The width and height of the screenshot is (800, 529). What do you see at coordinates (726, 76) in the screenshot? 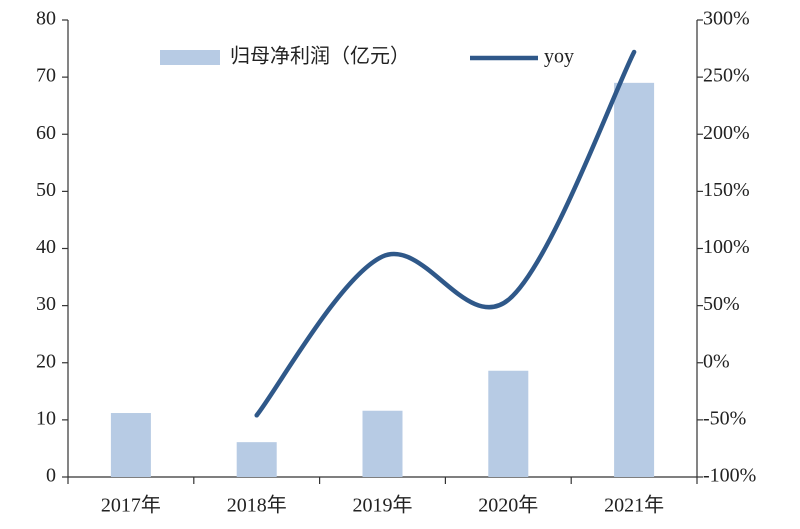
I see `y2-tick-label: 250%` at bounding box center [726, 76].